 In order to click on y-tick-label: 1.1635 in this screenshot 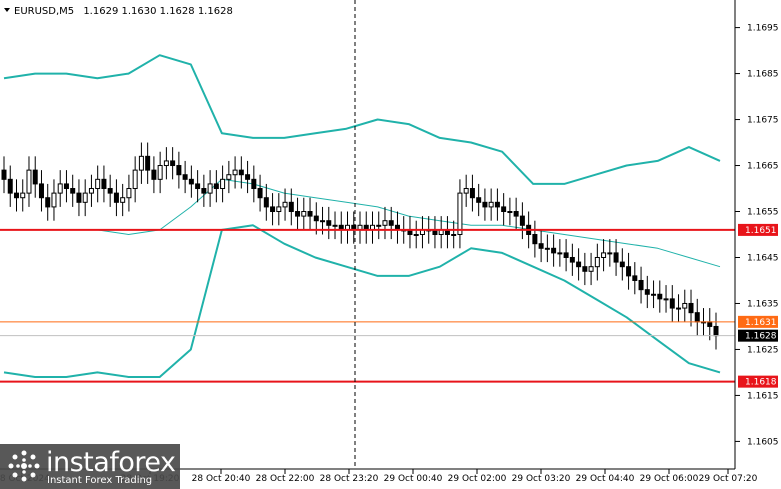, I will do `click(763, 304)`.